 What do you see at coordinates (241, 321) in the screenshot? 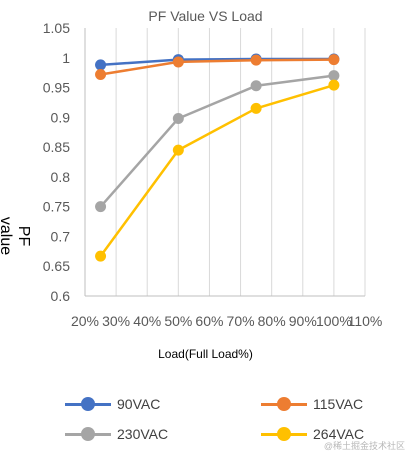
I see `x-tick-label: 70%` at bounding box center [241, 321].